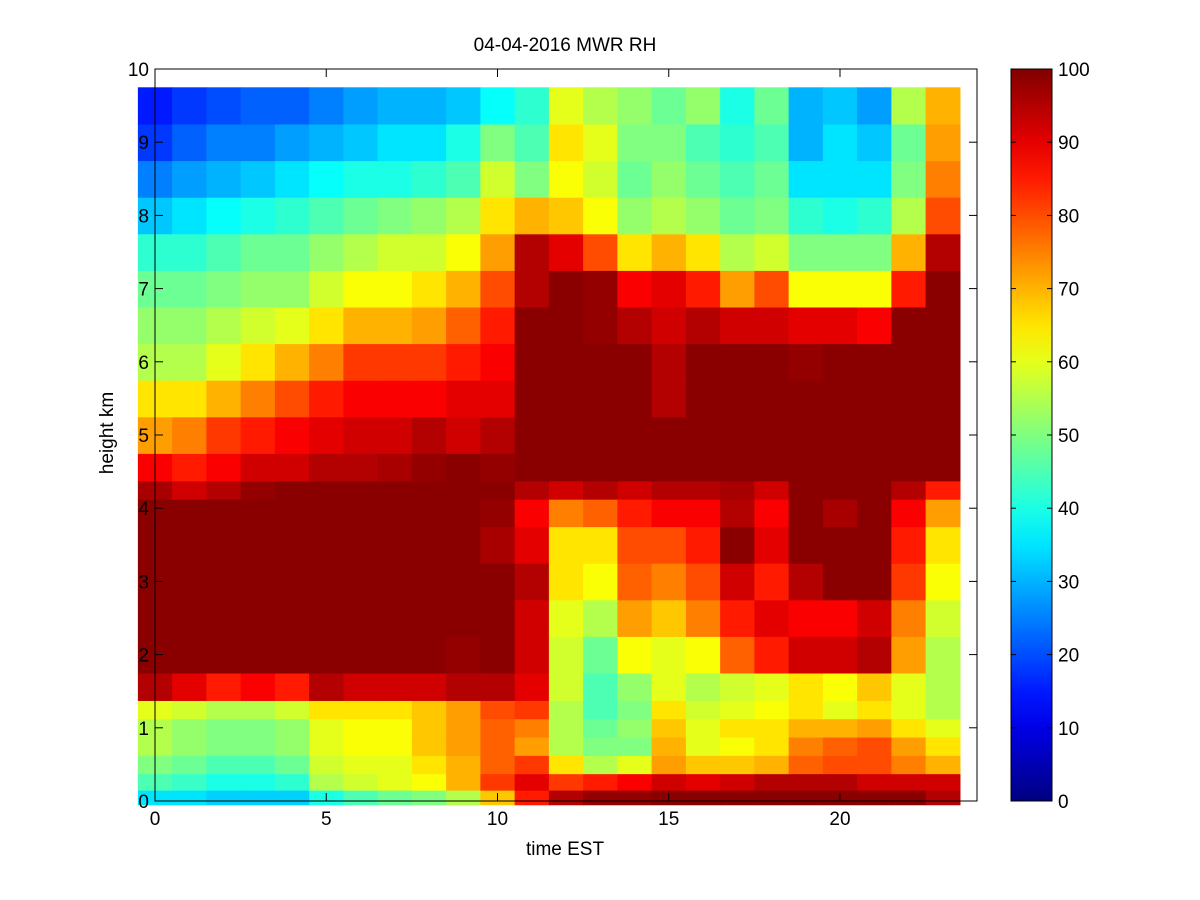 This screenshot has height=900, width=1200. I want to click on y-tick-label: 3, so click(143, 582).